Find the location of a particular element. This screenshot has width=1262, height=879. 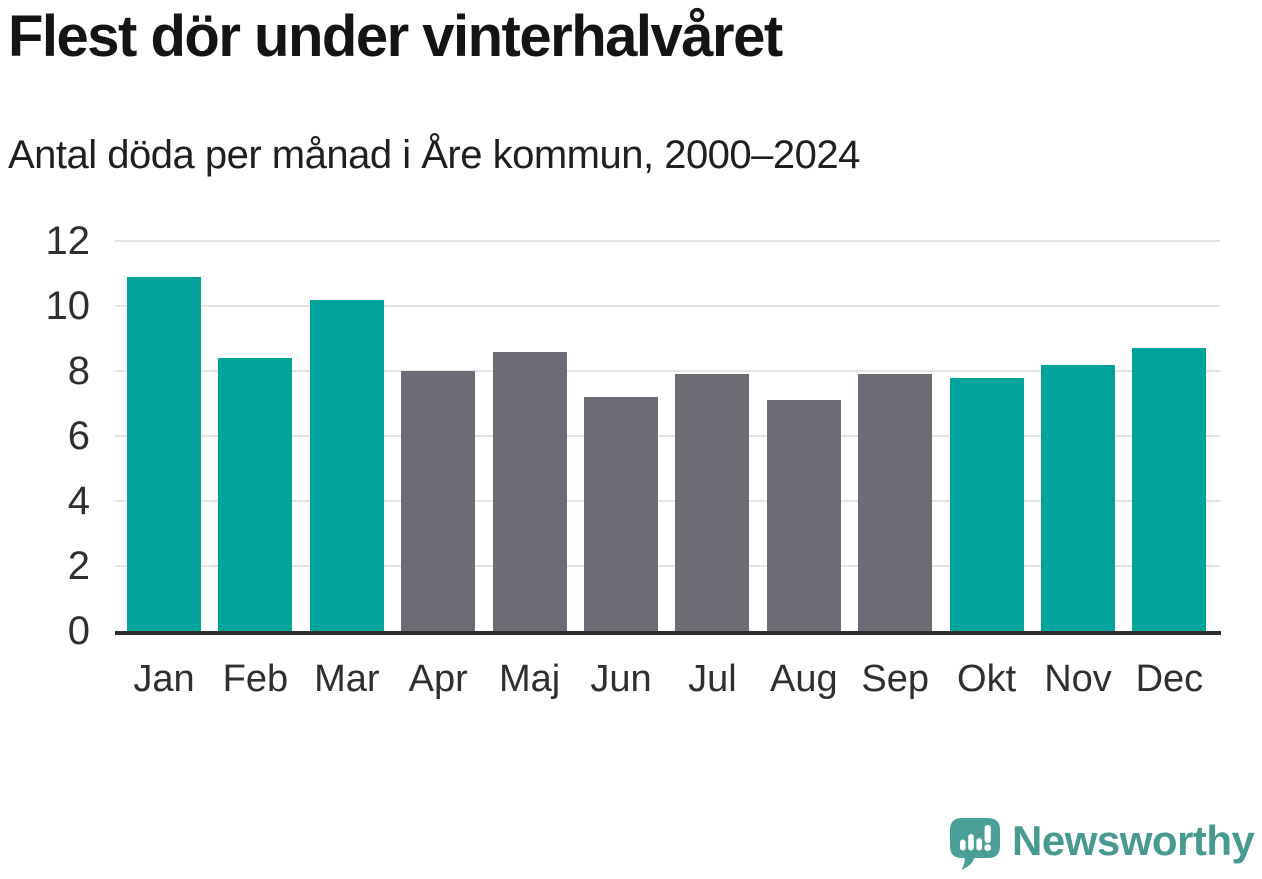

y-tick-label-10: 10 is located at coordinates (68, 306).